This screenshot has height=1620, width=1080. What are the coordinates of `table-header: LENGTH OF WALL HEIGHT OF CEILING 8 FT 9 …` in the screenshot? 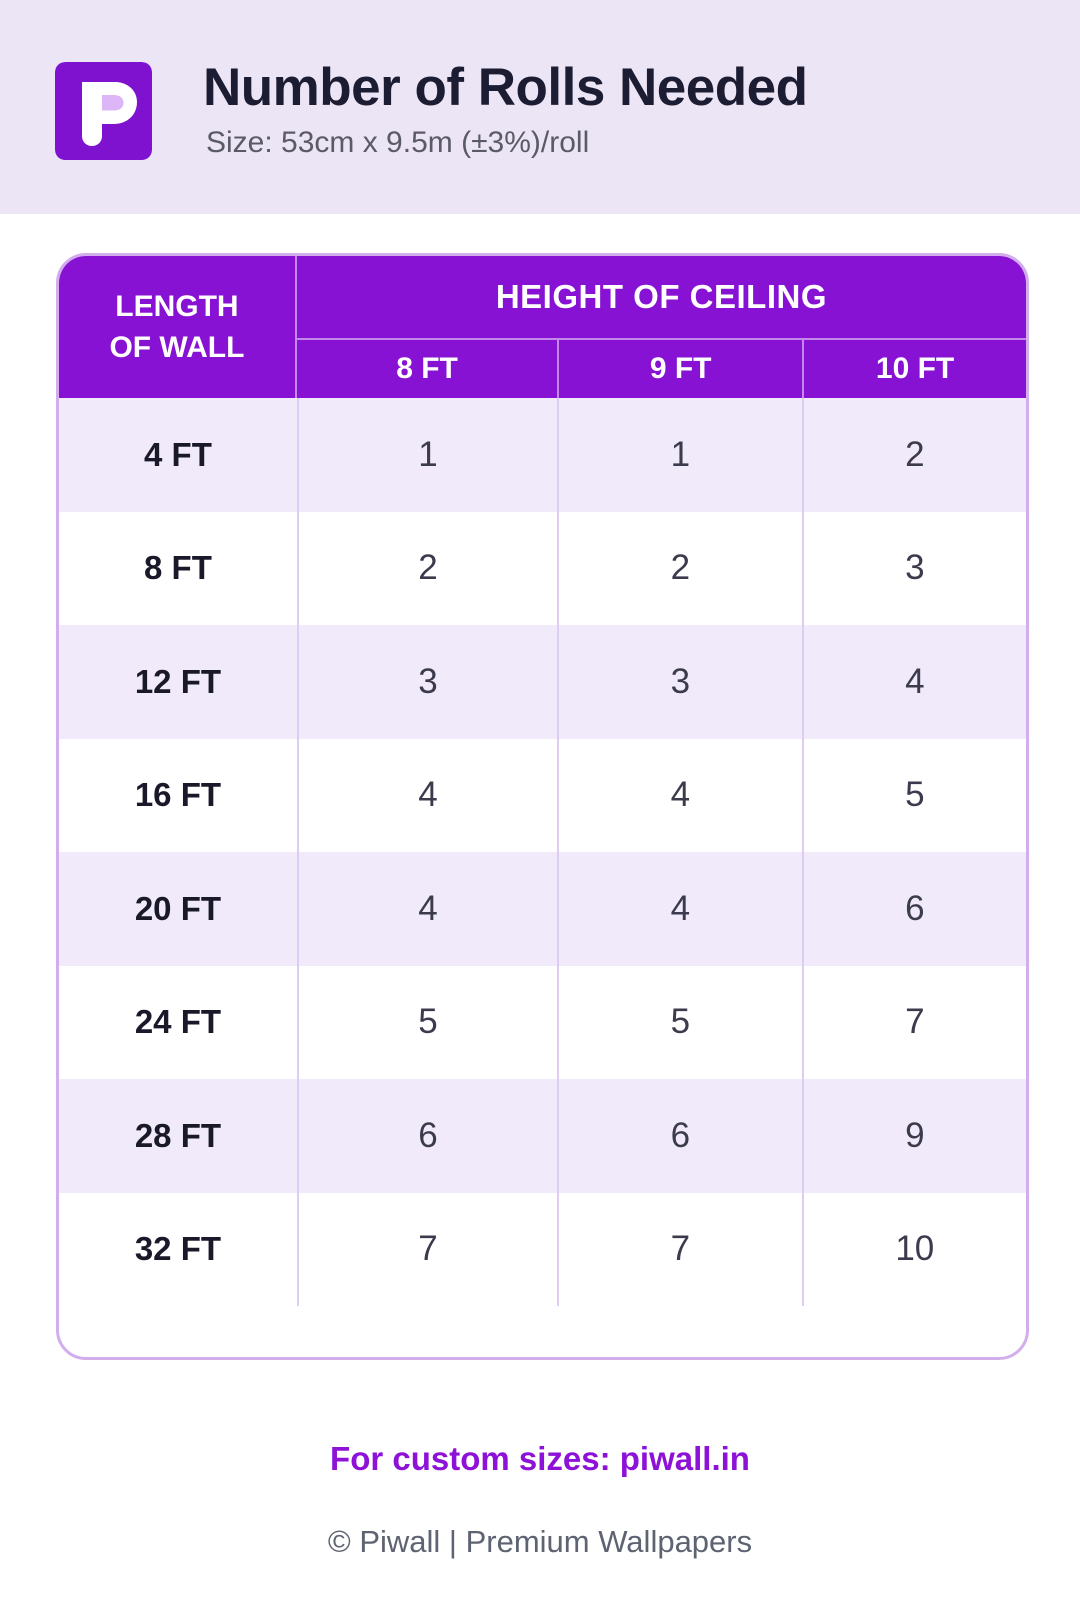 It's located at (542, 327).